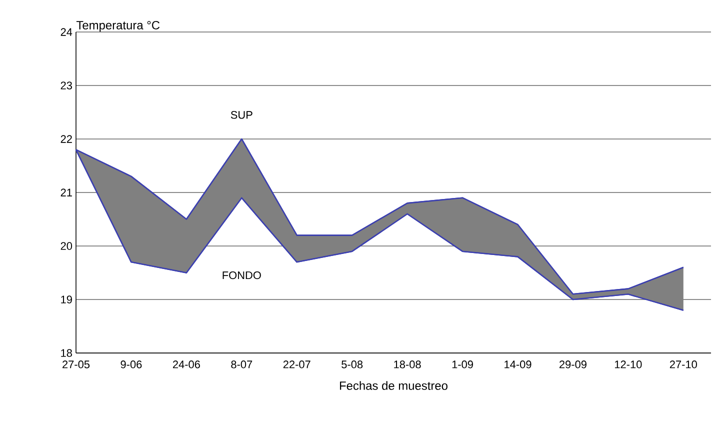  I want to click on x-tick-label: 27-10, so click(683, 364).